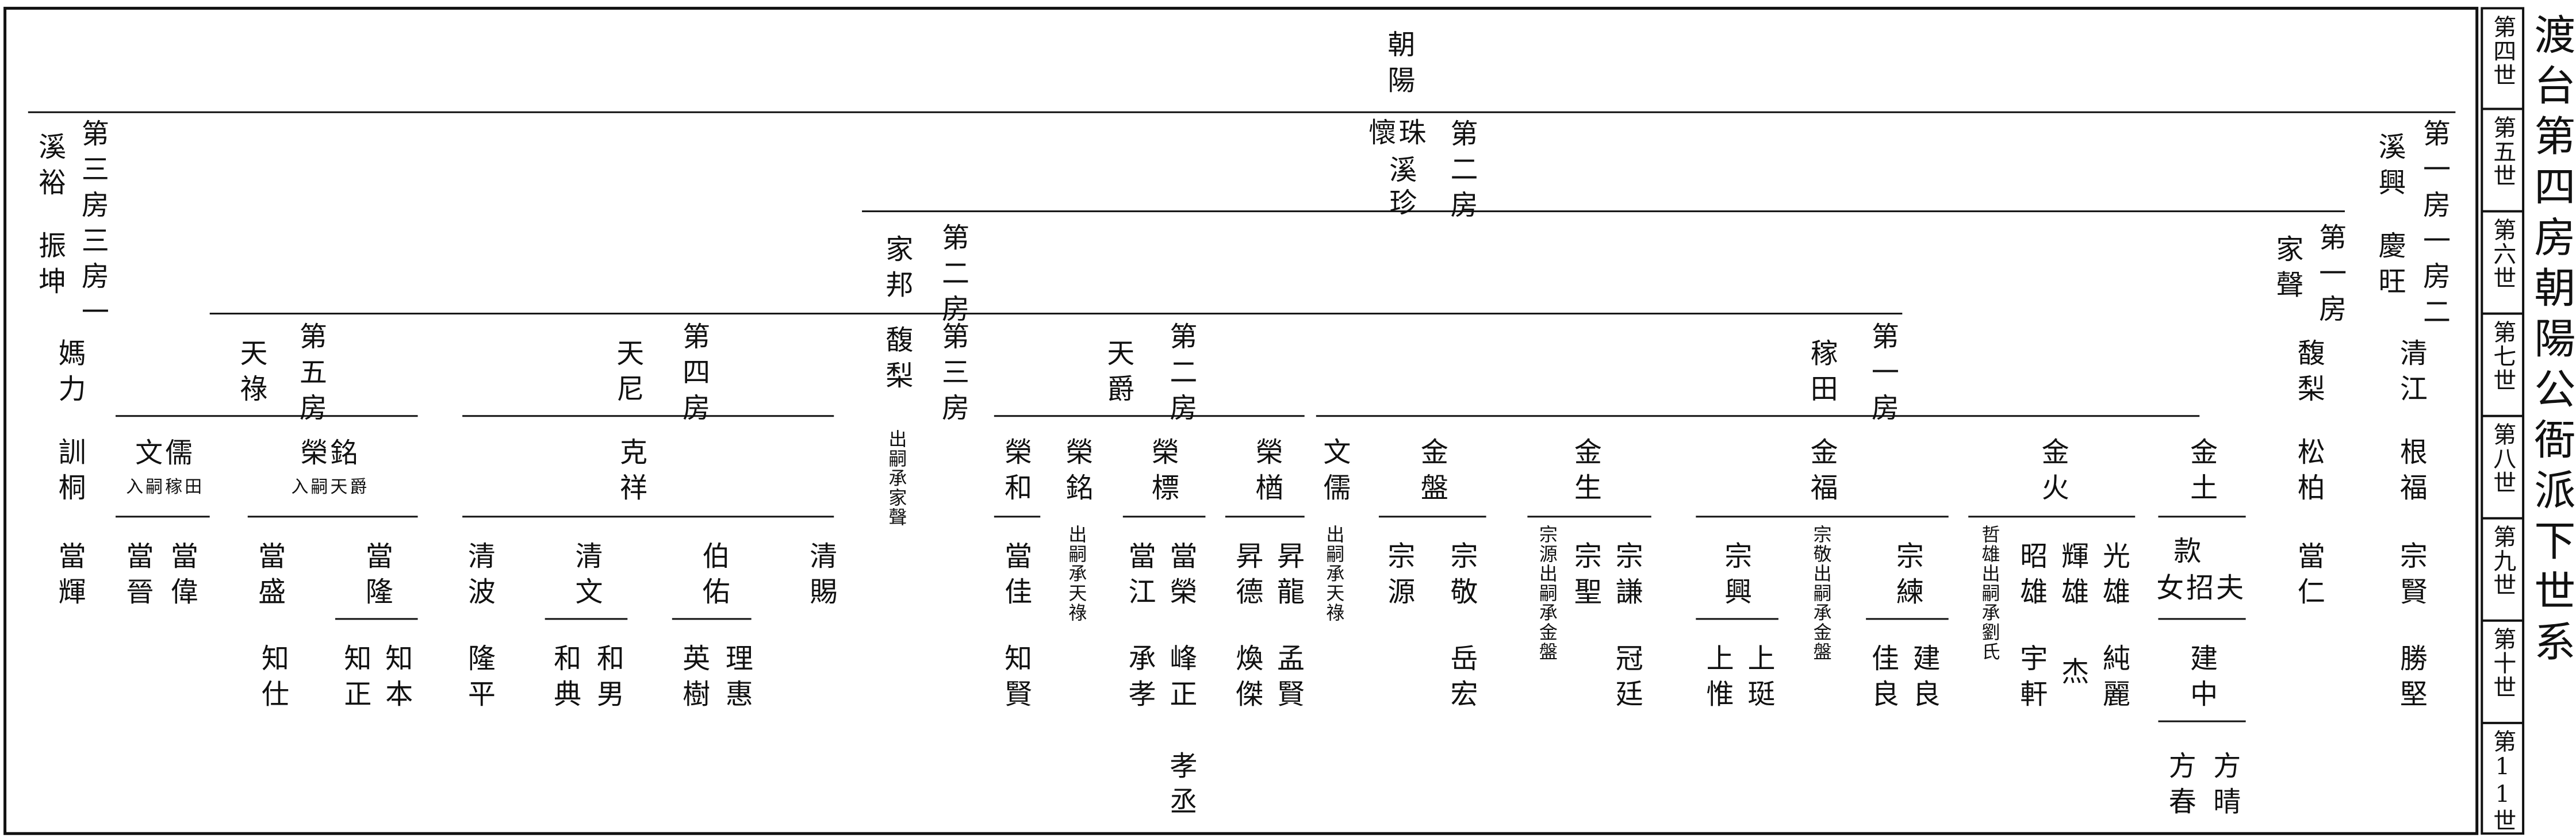 The height and width of the screenshot is (838, 2576). What do you see at coordinates (1626, 577) in the screenshot?
I see `person-name: 宗謙` at bounding box center [1626, 577].